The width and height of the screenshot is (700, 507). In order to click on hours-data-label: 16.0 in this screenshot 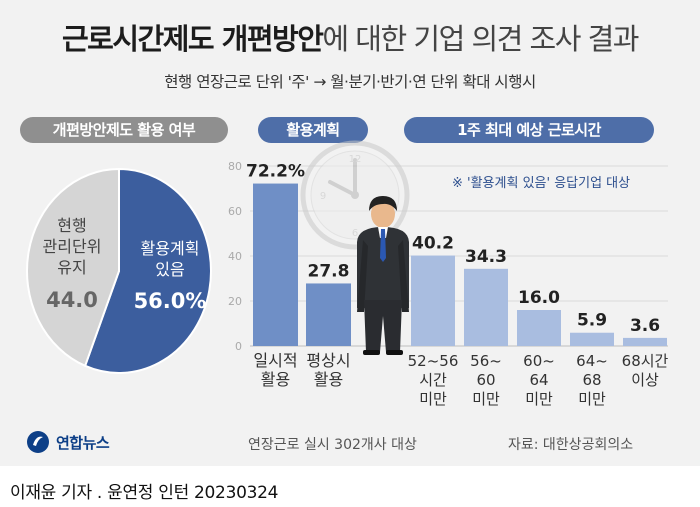, I will do `click(539, 298)`.